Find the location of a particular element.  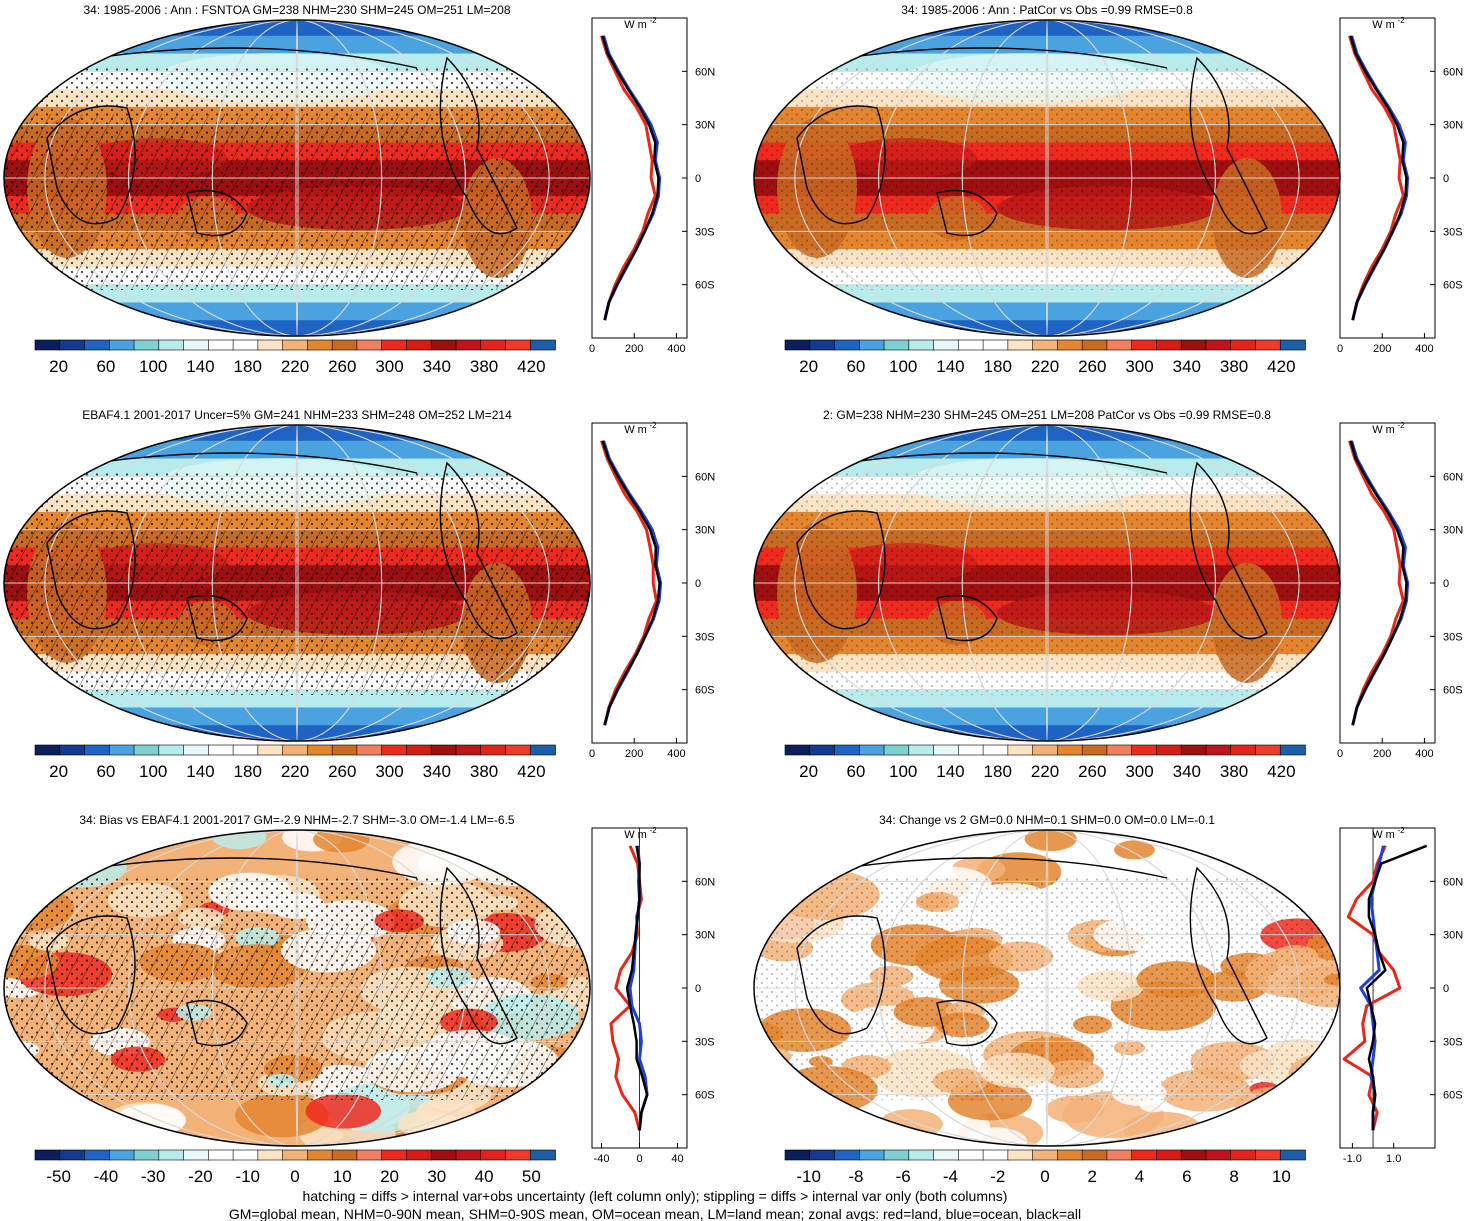

zonal-xtick-label: 0 is located at coordinates (592, 349).